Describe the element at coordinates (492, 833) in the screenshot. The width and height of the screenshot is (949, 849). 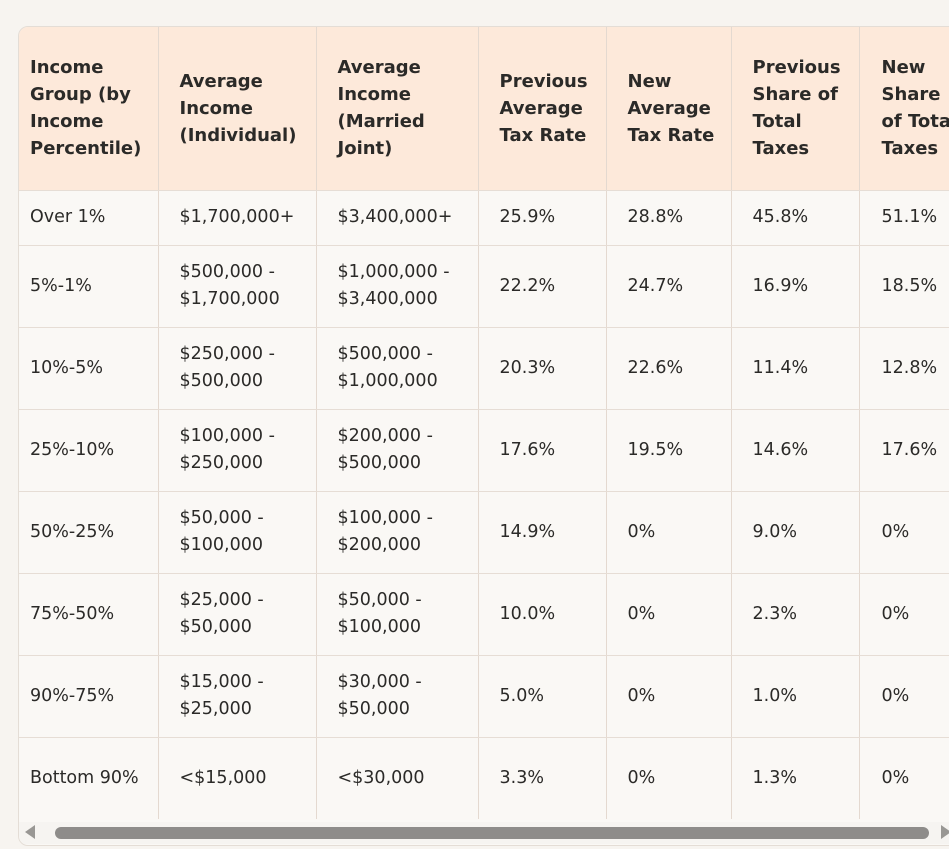
I see `scrollbar-thumb` at that location.